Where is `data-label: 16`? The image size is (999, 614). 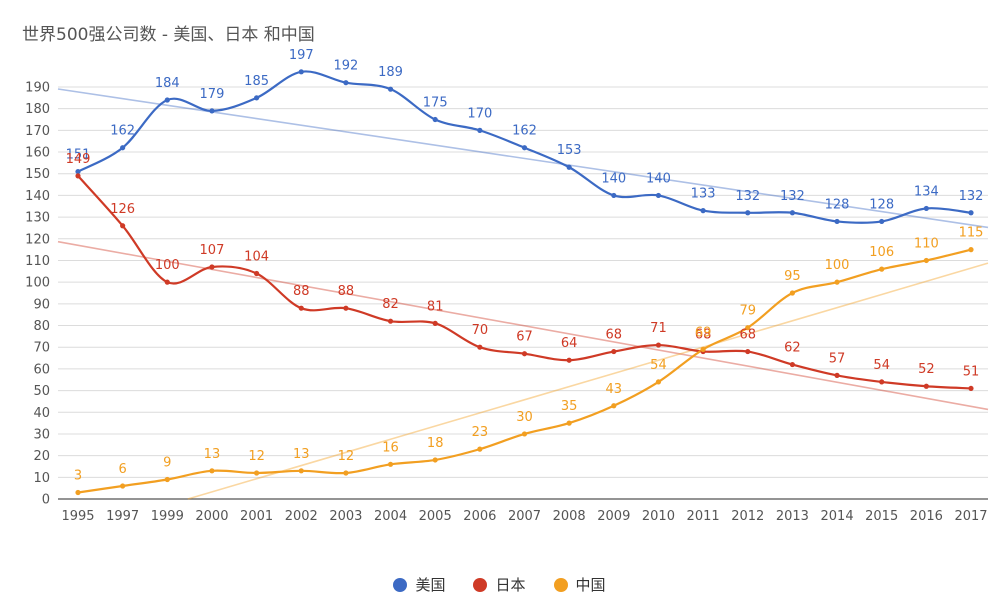 data-label: 16 is located at coordinates (390, 447).